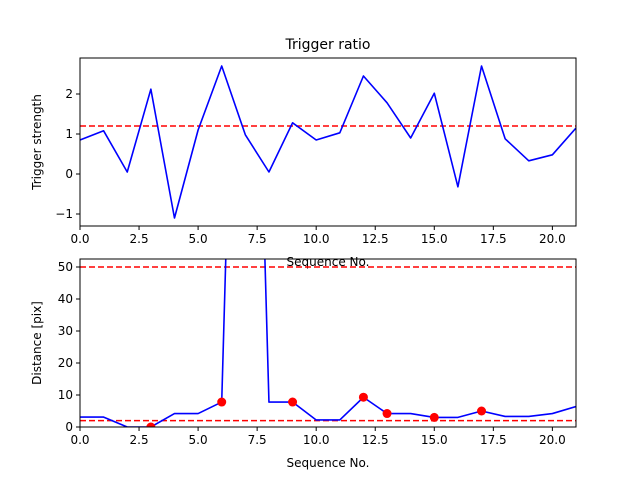 The image size is (640, 480). What do you see at coordinates (37, 142) in the screenshot?
I see `y-axis-label: Trigger strength` at bounding box center [37, 142].